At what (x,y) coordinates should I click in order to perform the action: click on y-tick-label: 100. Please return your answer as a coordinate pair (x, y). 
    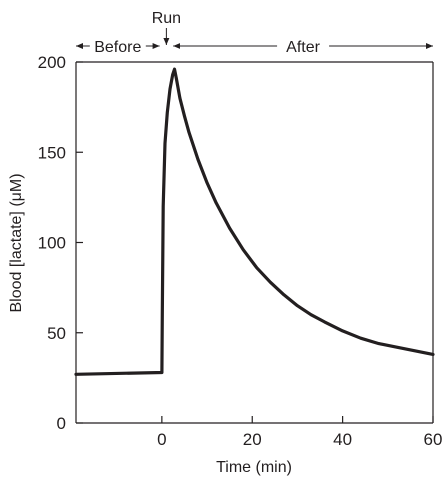
    Looking at the image, I should click on (52, 243).